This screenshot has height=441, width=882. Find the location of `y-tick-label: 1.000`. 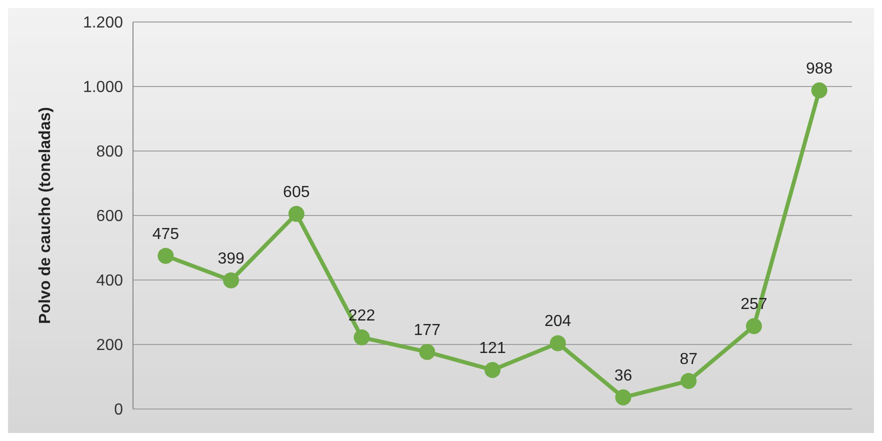

y-tick-label: 1.000 is located at coordinates (103, 87).